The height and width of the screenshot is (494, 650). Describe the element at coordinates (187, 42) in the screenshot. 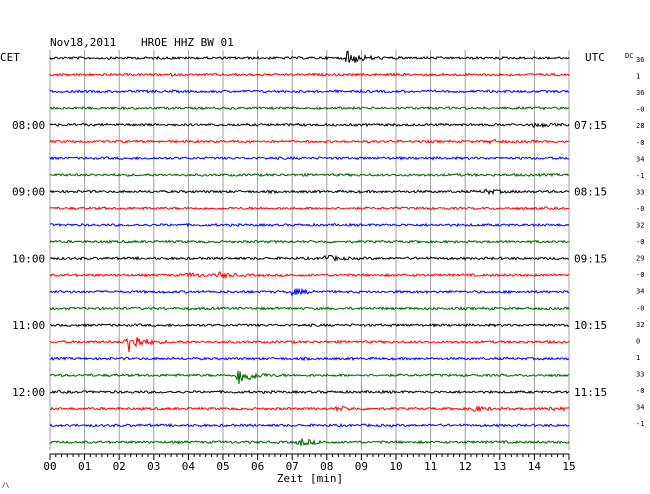

I see `chart-station: HROE HHZ BW 01` at that location.